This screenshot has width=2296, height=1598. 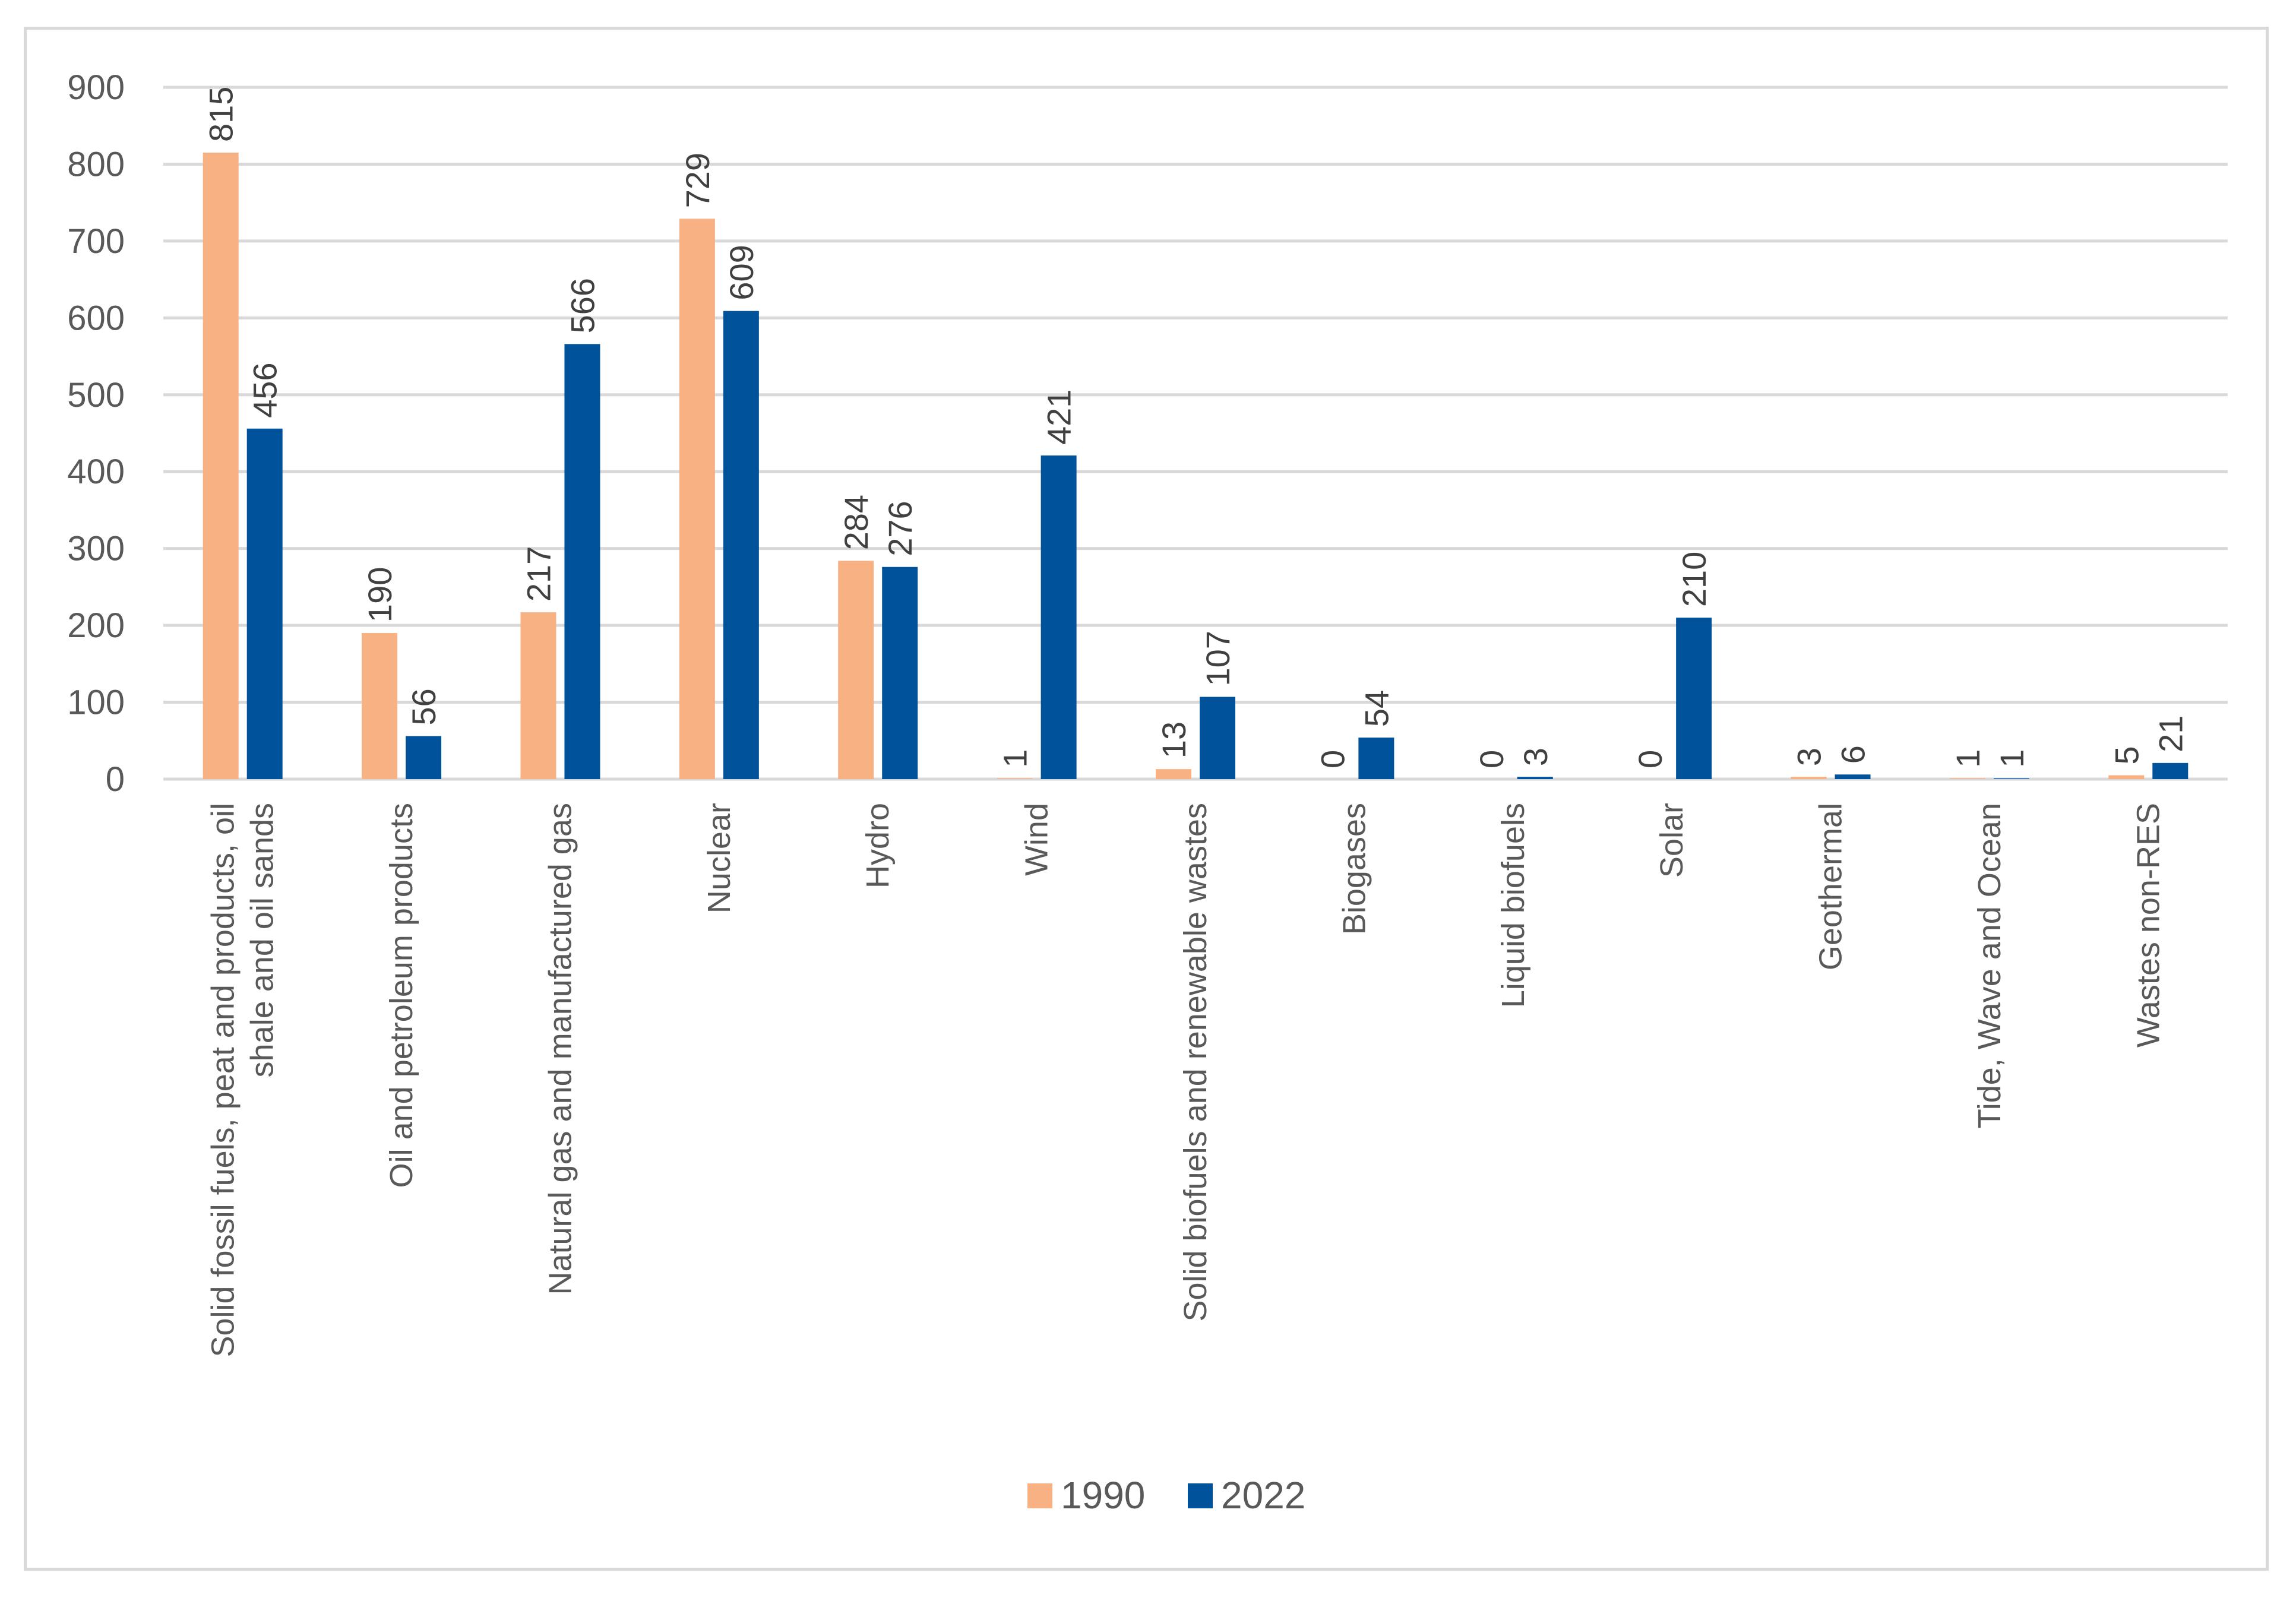 What do you see at coordinates (697, 181) in the screenshot?
I see `data-label-1990: 729` at bounding box center [697, 181].